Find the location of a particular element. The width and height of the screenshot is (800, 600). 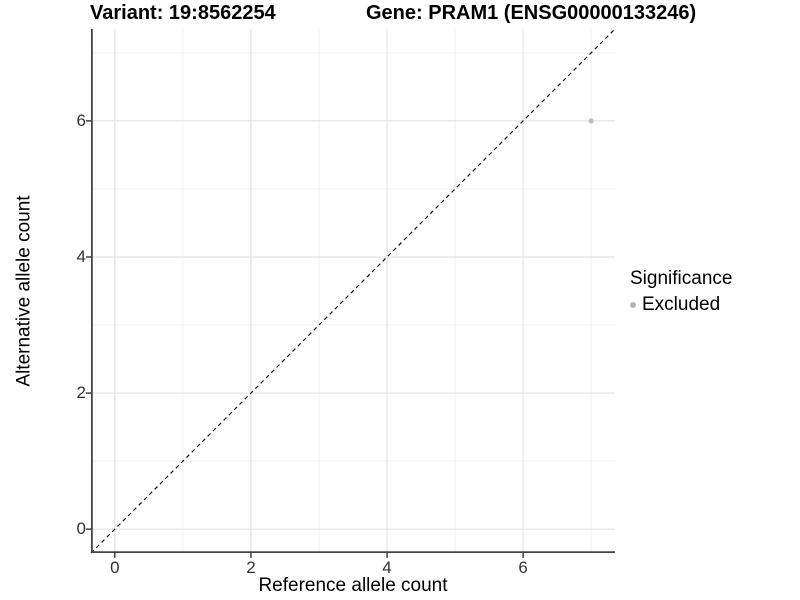

x-tick-labels: 0 2 4 6 is located at coordinates (353, 568).